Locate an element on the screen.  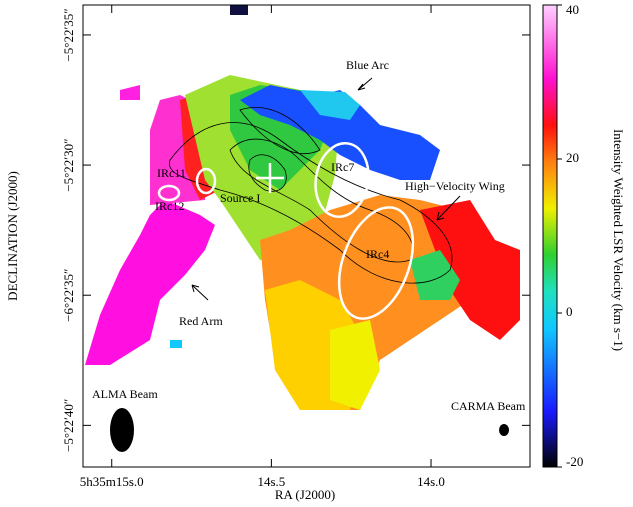
x-axis-title: RA (J2000) is located at coordinates (305, 494).